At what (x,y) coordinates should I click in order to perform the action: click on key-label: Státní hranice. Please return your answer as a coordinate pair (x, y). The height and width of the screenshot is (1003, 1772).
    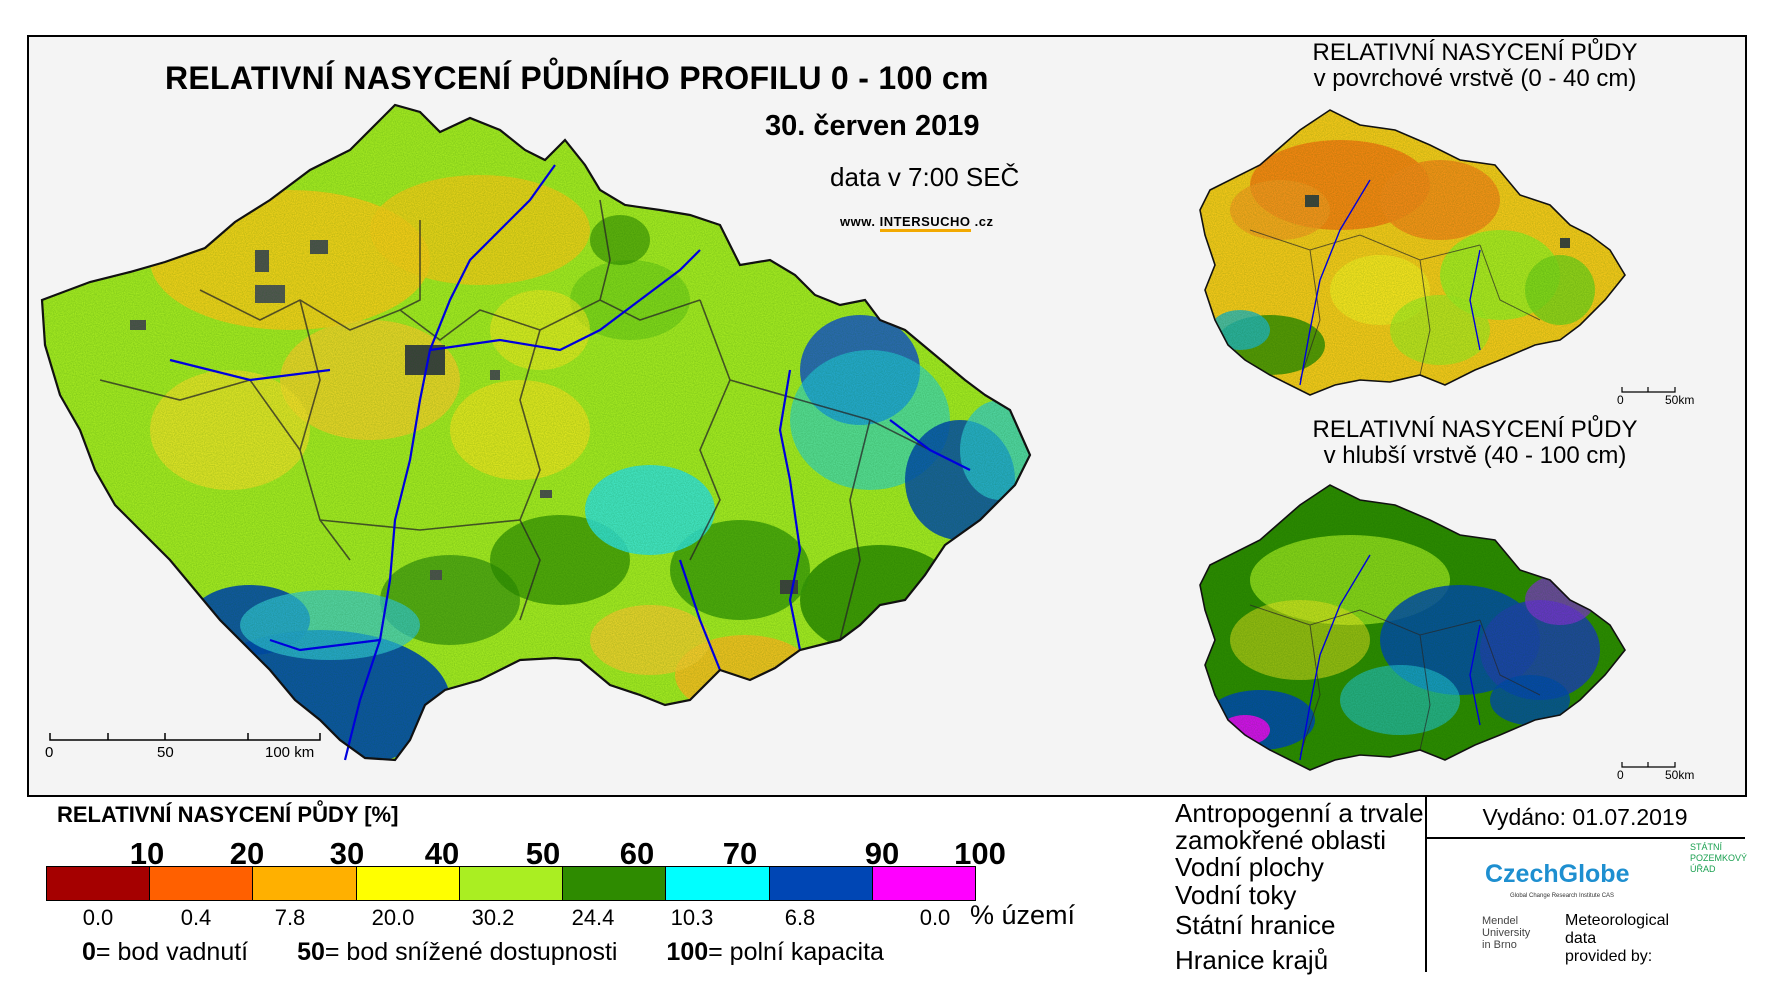
    Looking at the image, I should click on (1255, 925).